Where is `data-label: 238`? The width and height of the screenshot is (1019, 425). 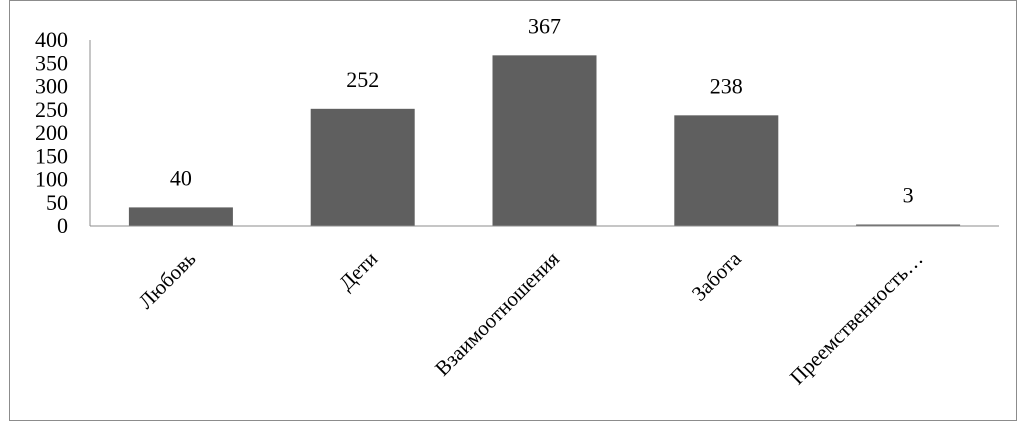
data-label: 238 is located at coordinates (726, 85).